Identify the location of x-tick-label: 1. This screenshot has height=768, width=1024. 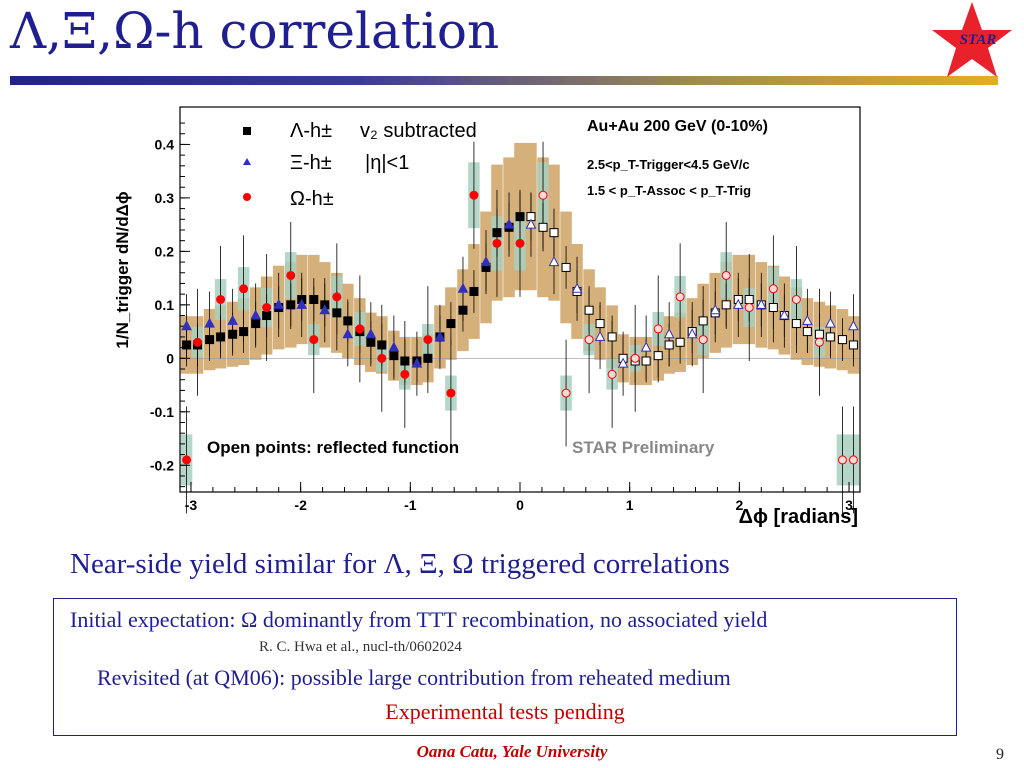
(630, 505).